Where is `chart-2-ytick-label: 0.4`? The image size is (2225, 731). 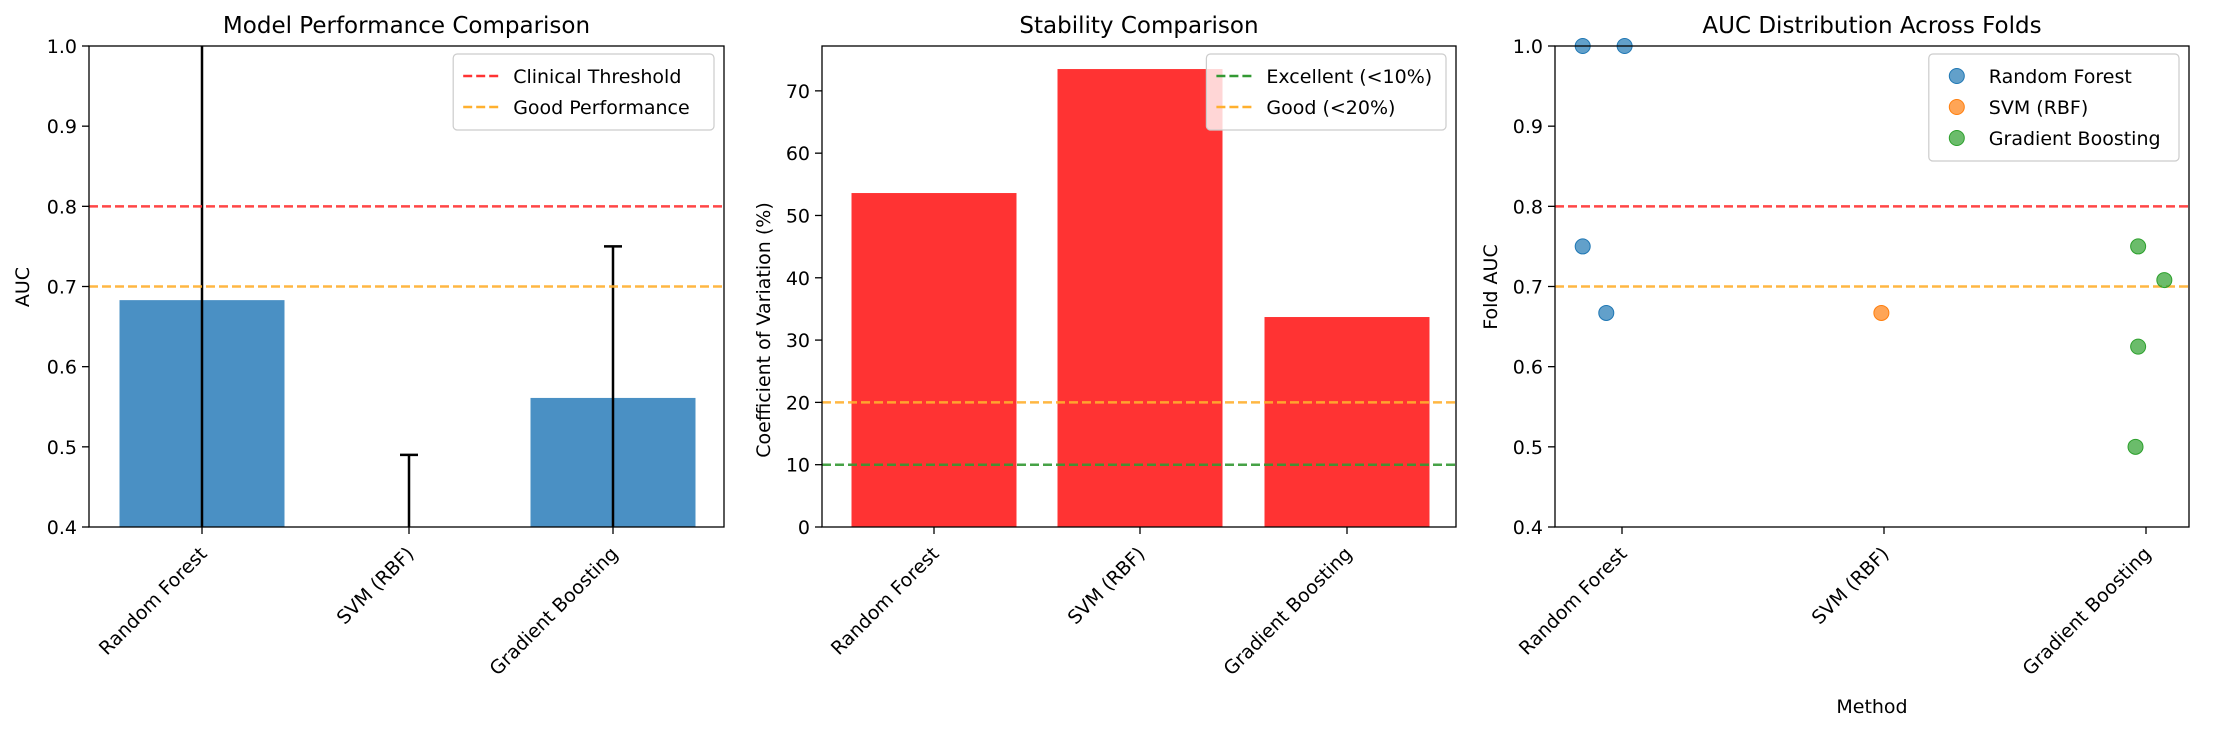
chart-2-ytick-label: 0.4 is located at coordinates (1528, 528).